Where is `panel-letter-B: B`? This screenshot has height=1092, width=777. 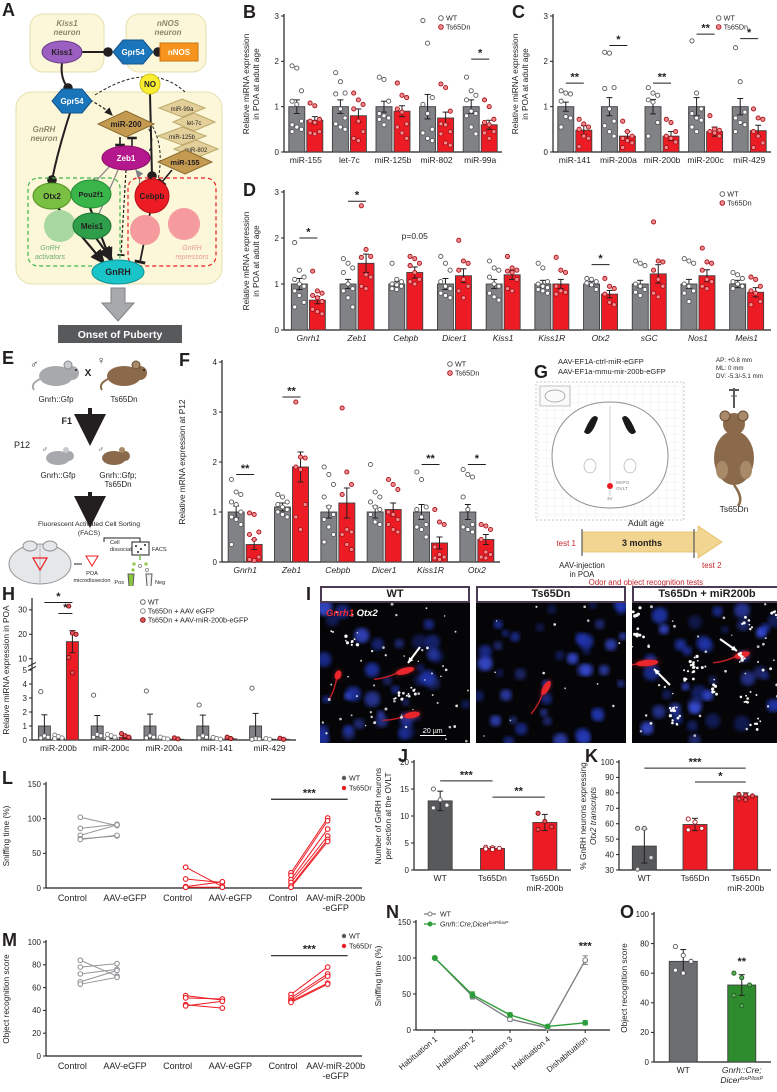
panel-letter-B: B is located at coordinates (249, 12).